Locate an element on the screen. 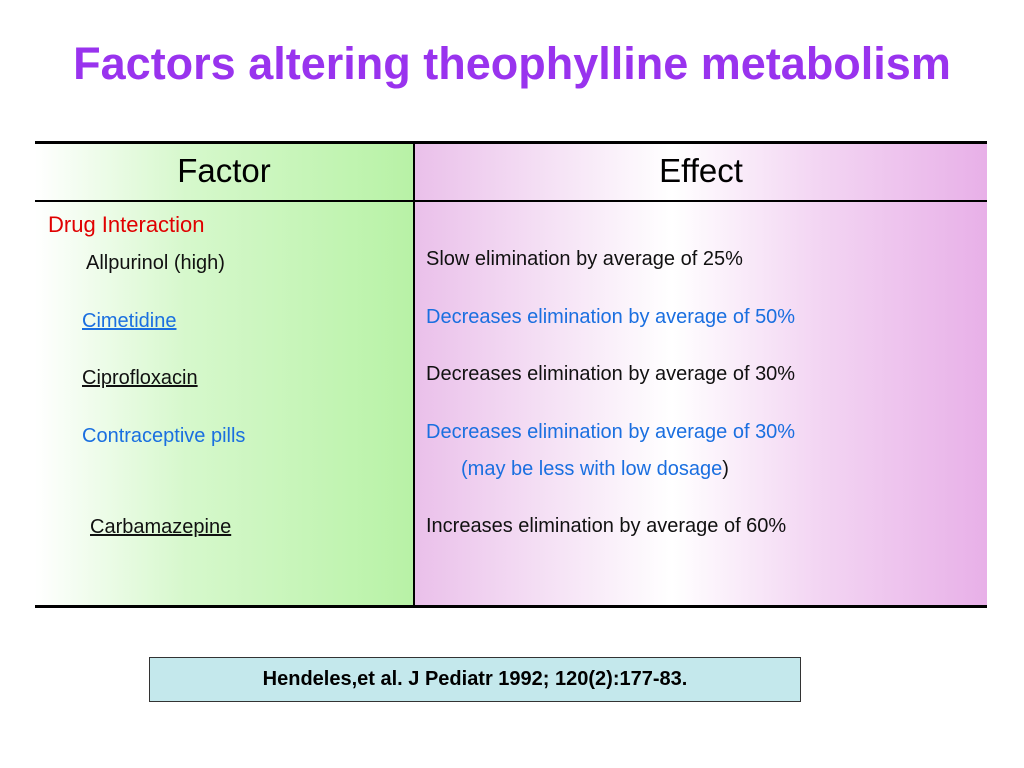  header-effect: Effect is located at coordinates (701, 170).